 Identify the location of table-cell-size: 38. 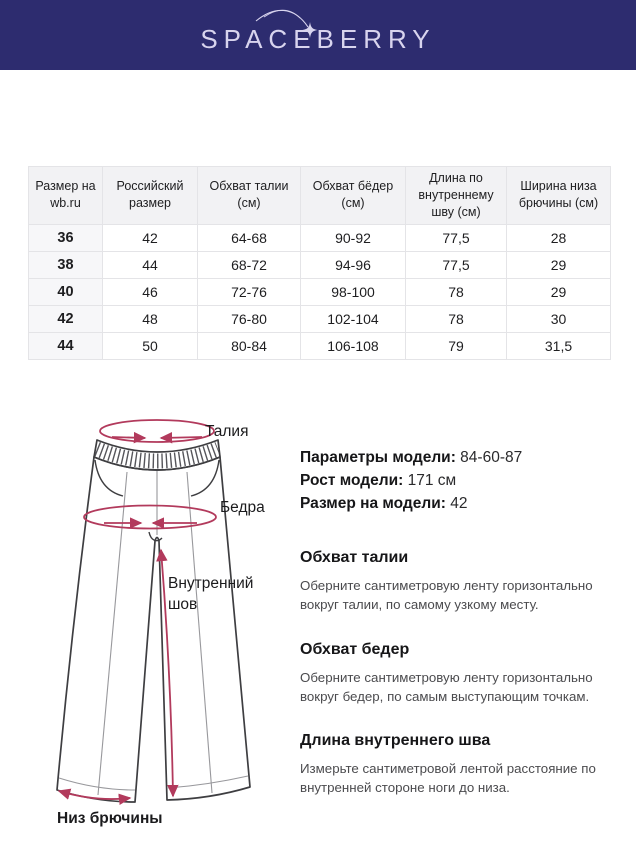
(65, 264).